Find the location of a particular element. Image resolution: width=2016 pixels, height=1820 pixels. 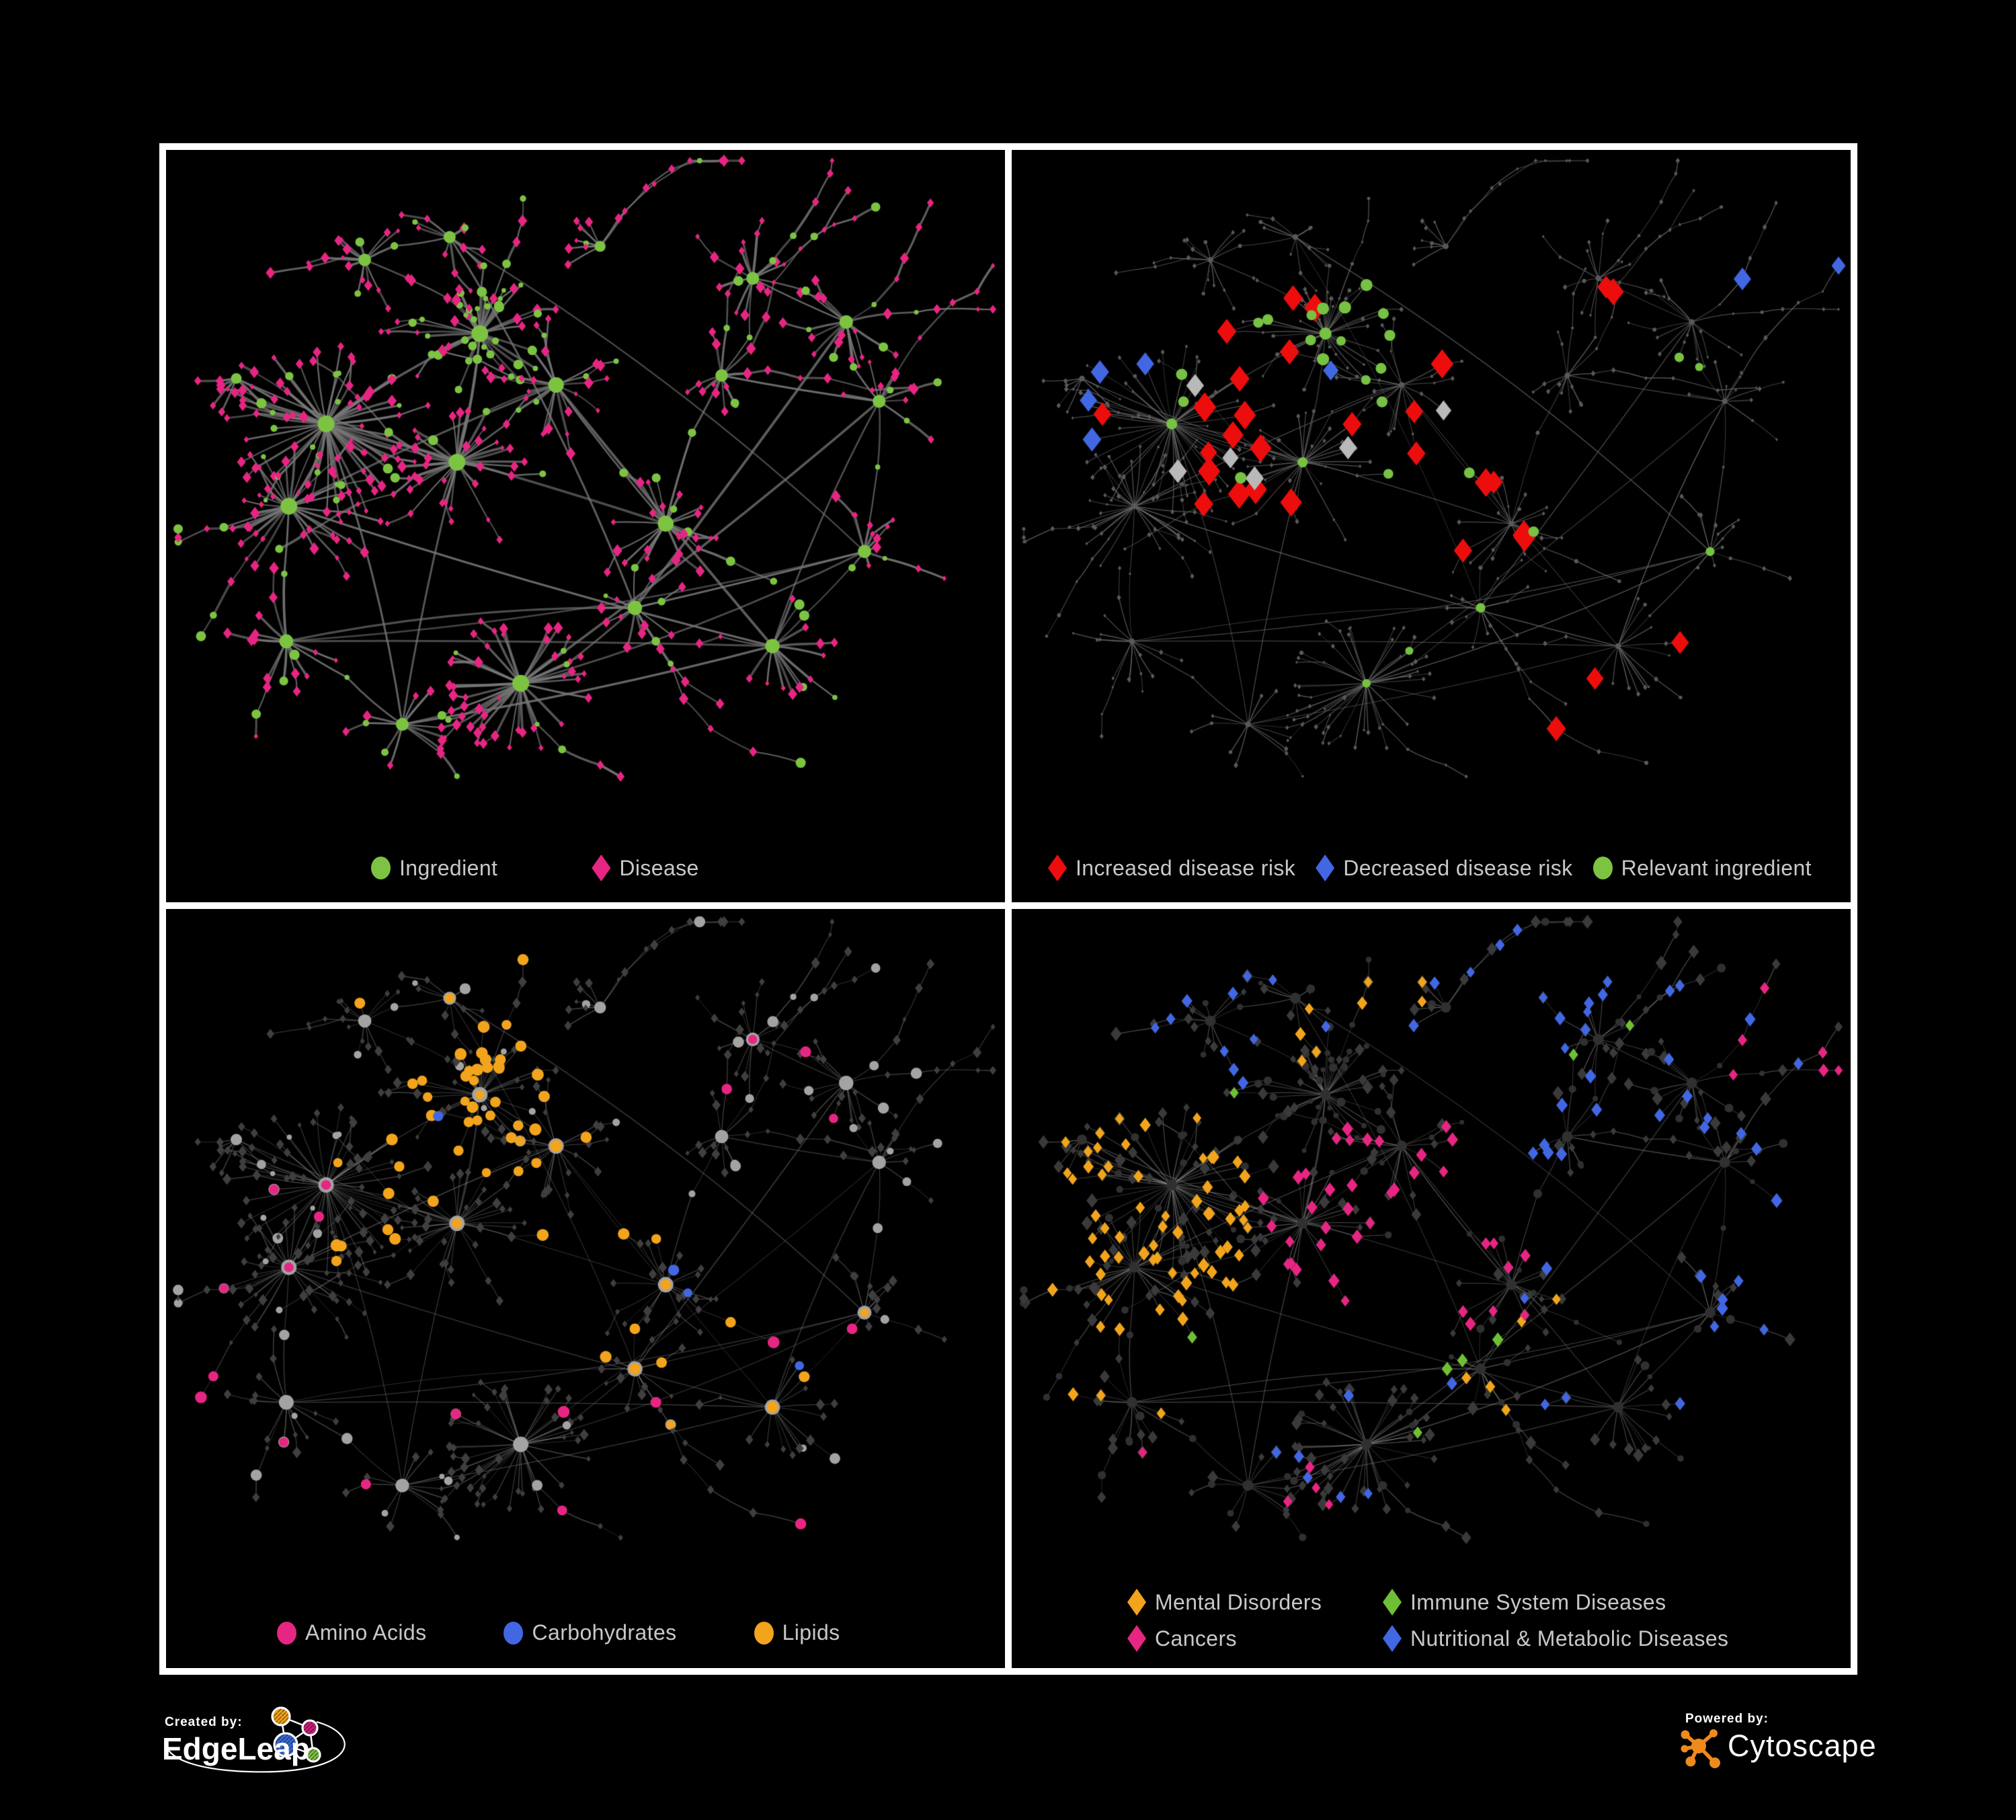

edgeleap-glyph-nodes is located at coordinates (296, 1734).